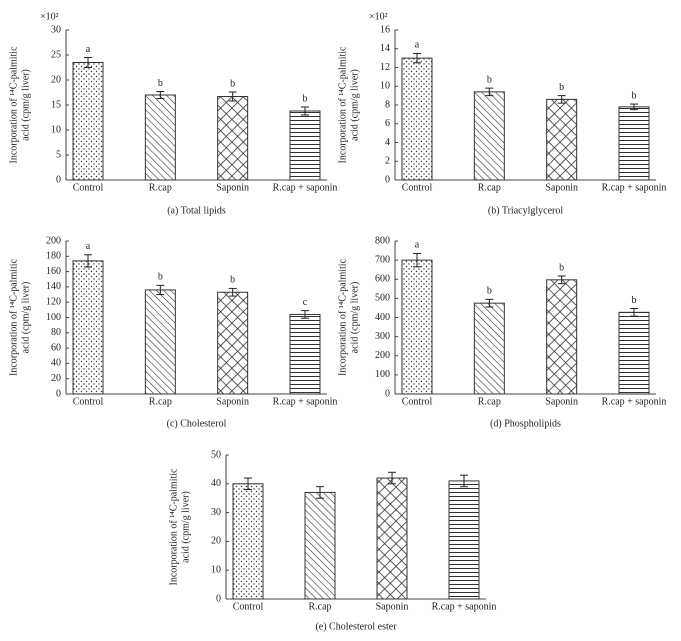  Describe the element at coordinates (382, 317) in the screenshot. I see `y-tick-label: 400` at that location.